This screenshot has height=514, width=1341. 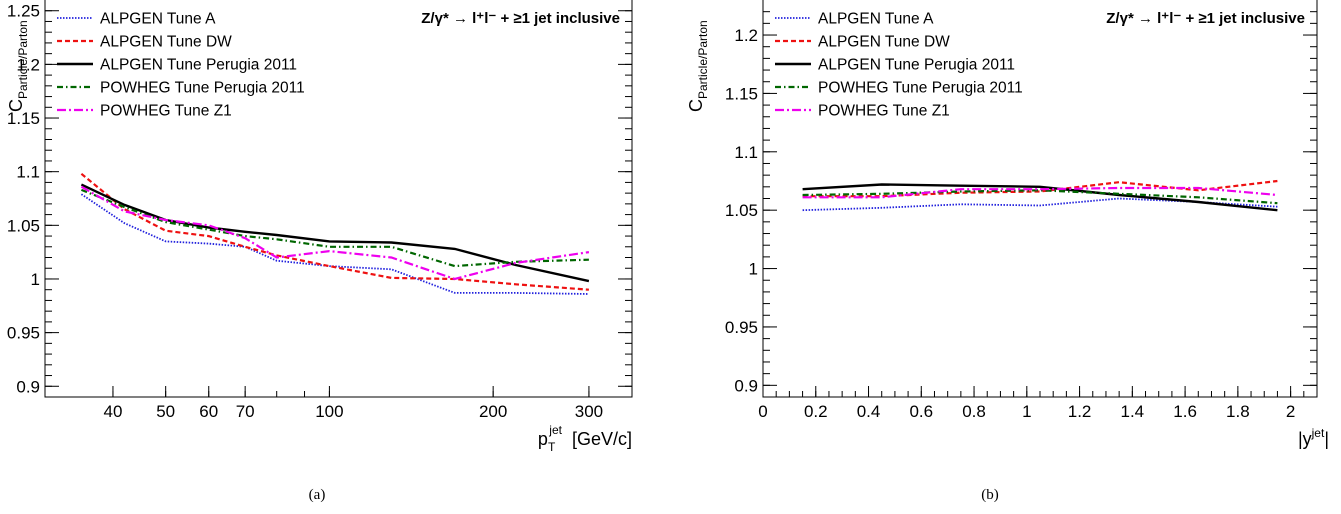 What do you see at coordinates (329, 411) in the screenshot?
I see `x-tick-label: 100` at bounding box center [329, 411].